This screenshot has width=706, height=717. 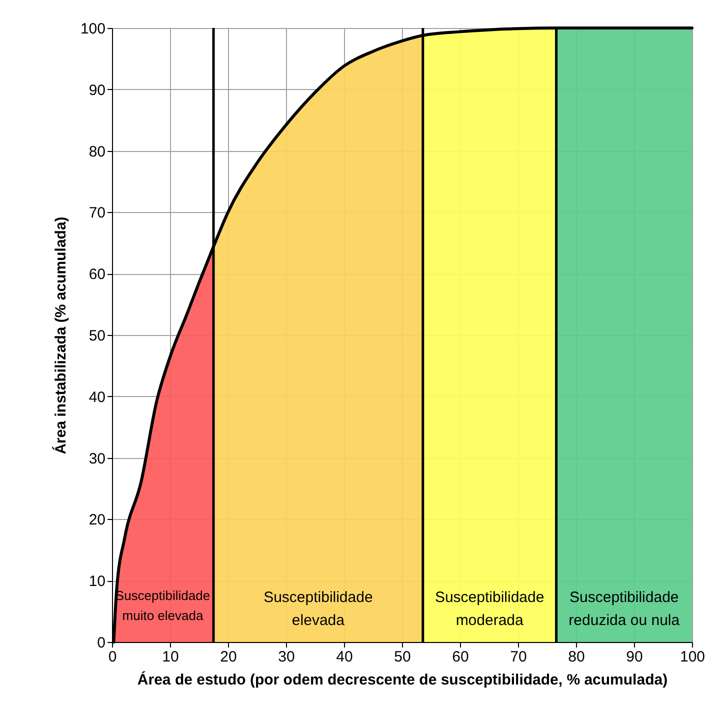 I want to click on y-tick-label: 60, so click(x=97, y=275).